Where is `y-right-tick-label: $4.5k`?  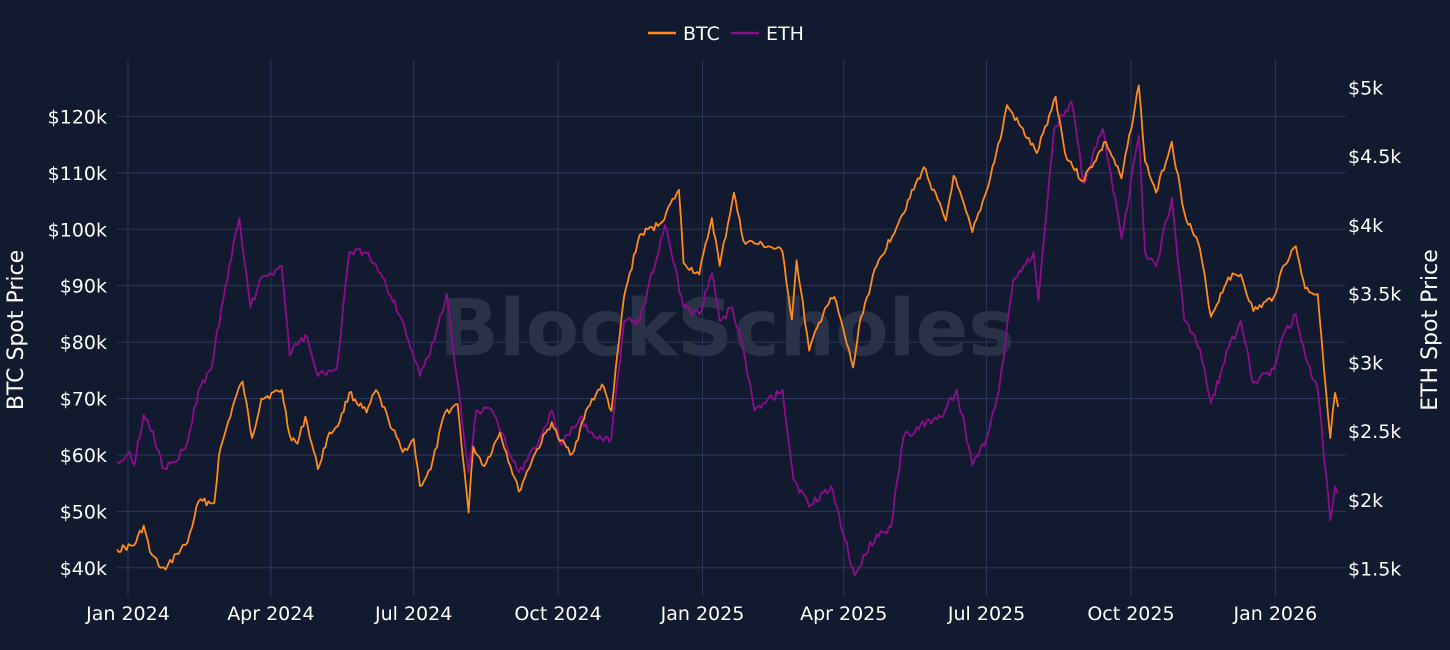 y-right-tick-label: $4.5k is located at coordinates (1374, 157).